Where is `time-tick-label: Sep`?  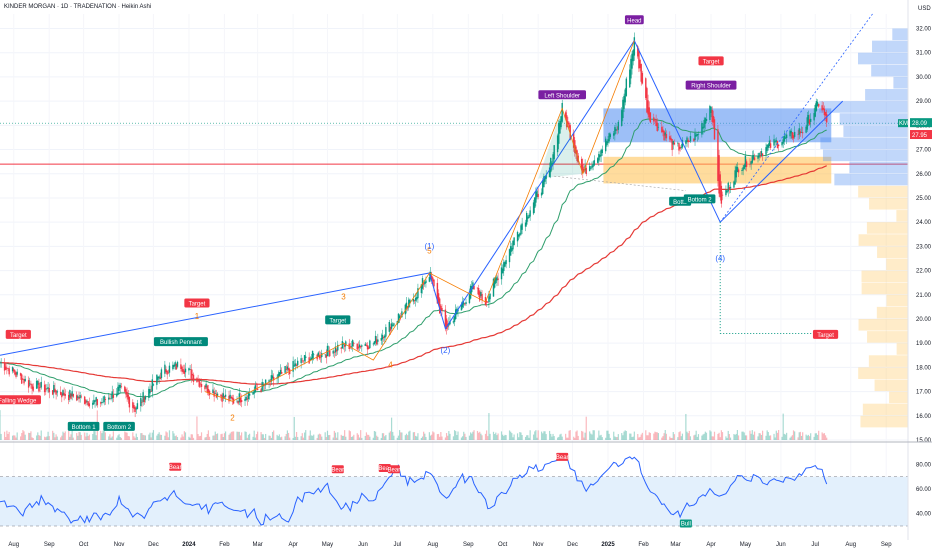 time-tick-label: Sep is located at coordinates (468, 545).